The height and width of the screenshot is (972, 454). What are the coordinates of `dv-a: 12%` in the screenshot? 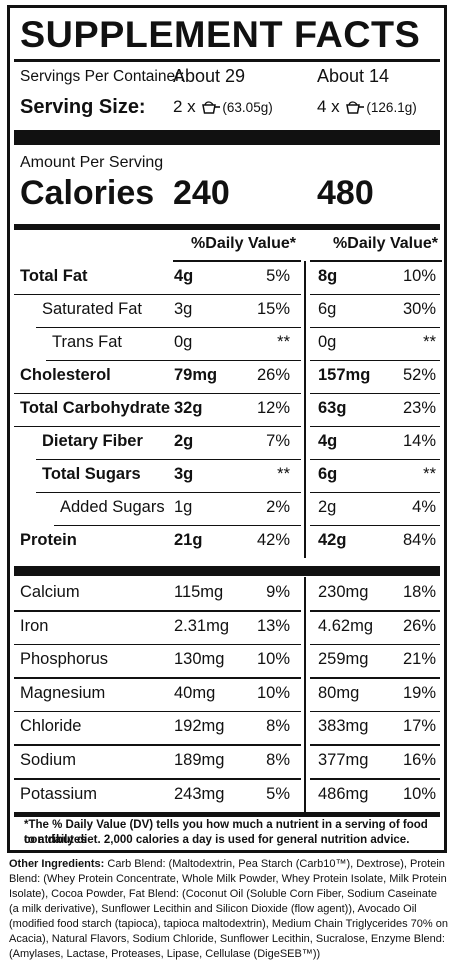 It's located at (273, 408).